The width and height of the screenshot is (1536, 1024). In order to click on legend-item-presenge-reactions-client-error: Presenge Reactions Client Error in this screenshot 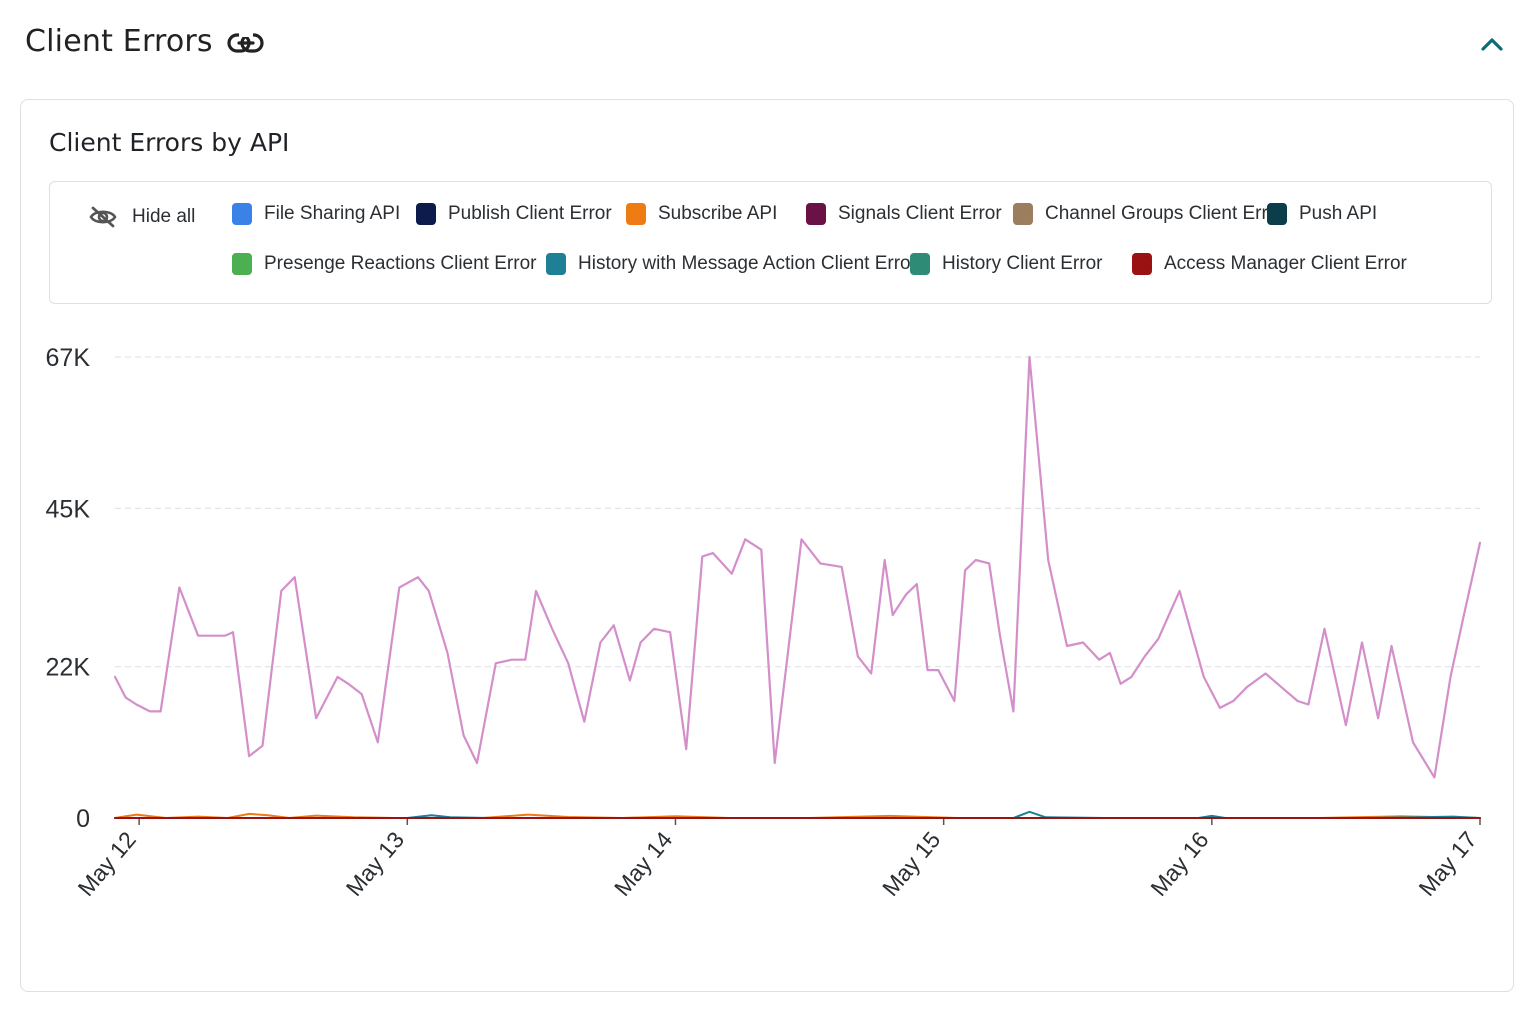, I will do `click(384, 264)`.